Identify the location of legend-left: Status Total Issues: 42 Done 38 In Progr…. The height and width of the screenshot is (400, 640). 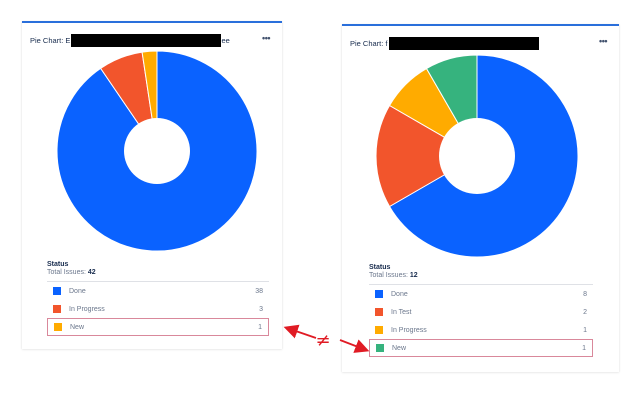
(158, 298).